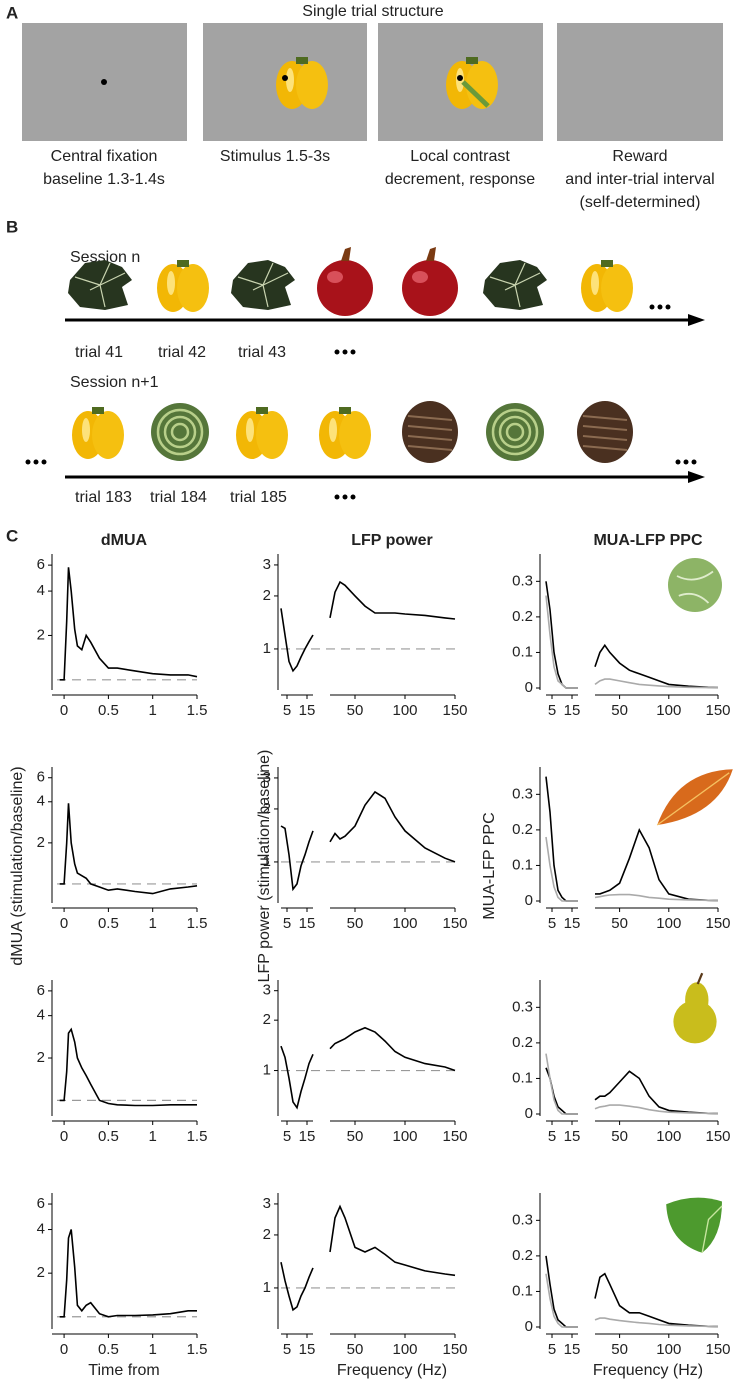  I want to click on y-tick-label: 0, so click(529, 687).